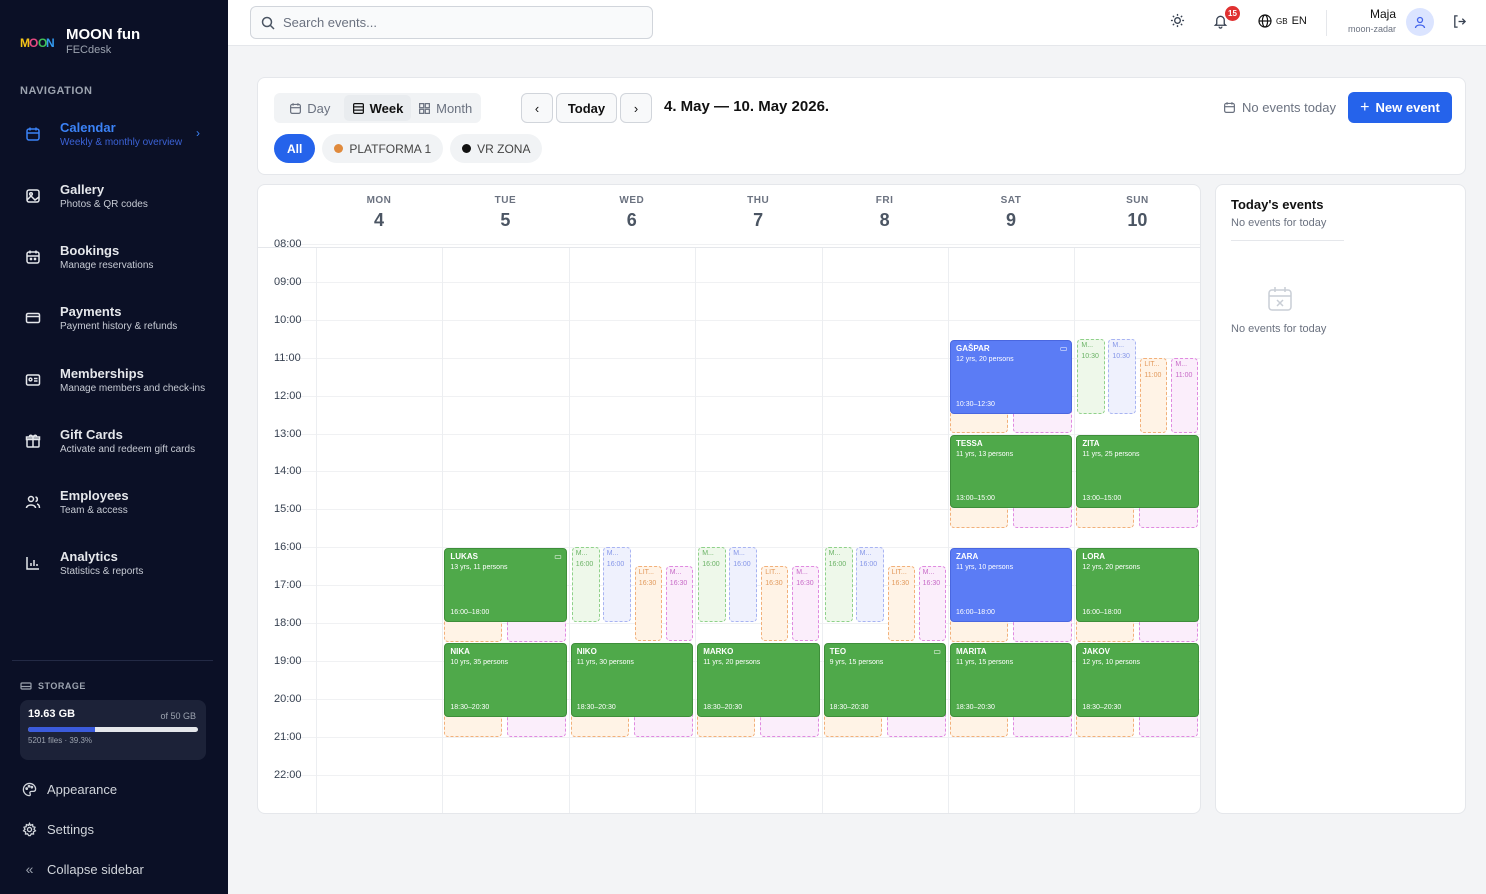  I want to click on calendar-icon, so click(296, 108).